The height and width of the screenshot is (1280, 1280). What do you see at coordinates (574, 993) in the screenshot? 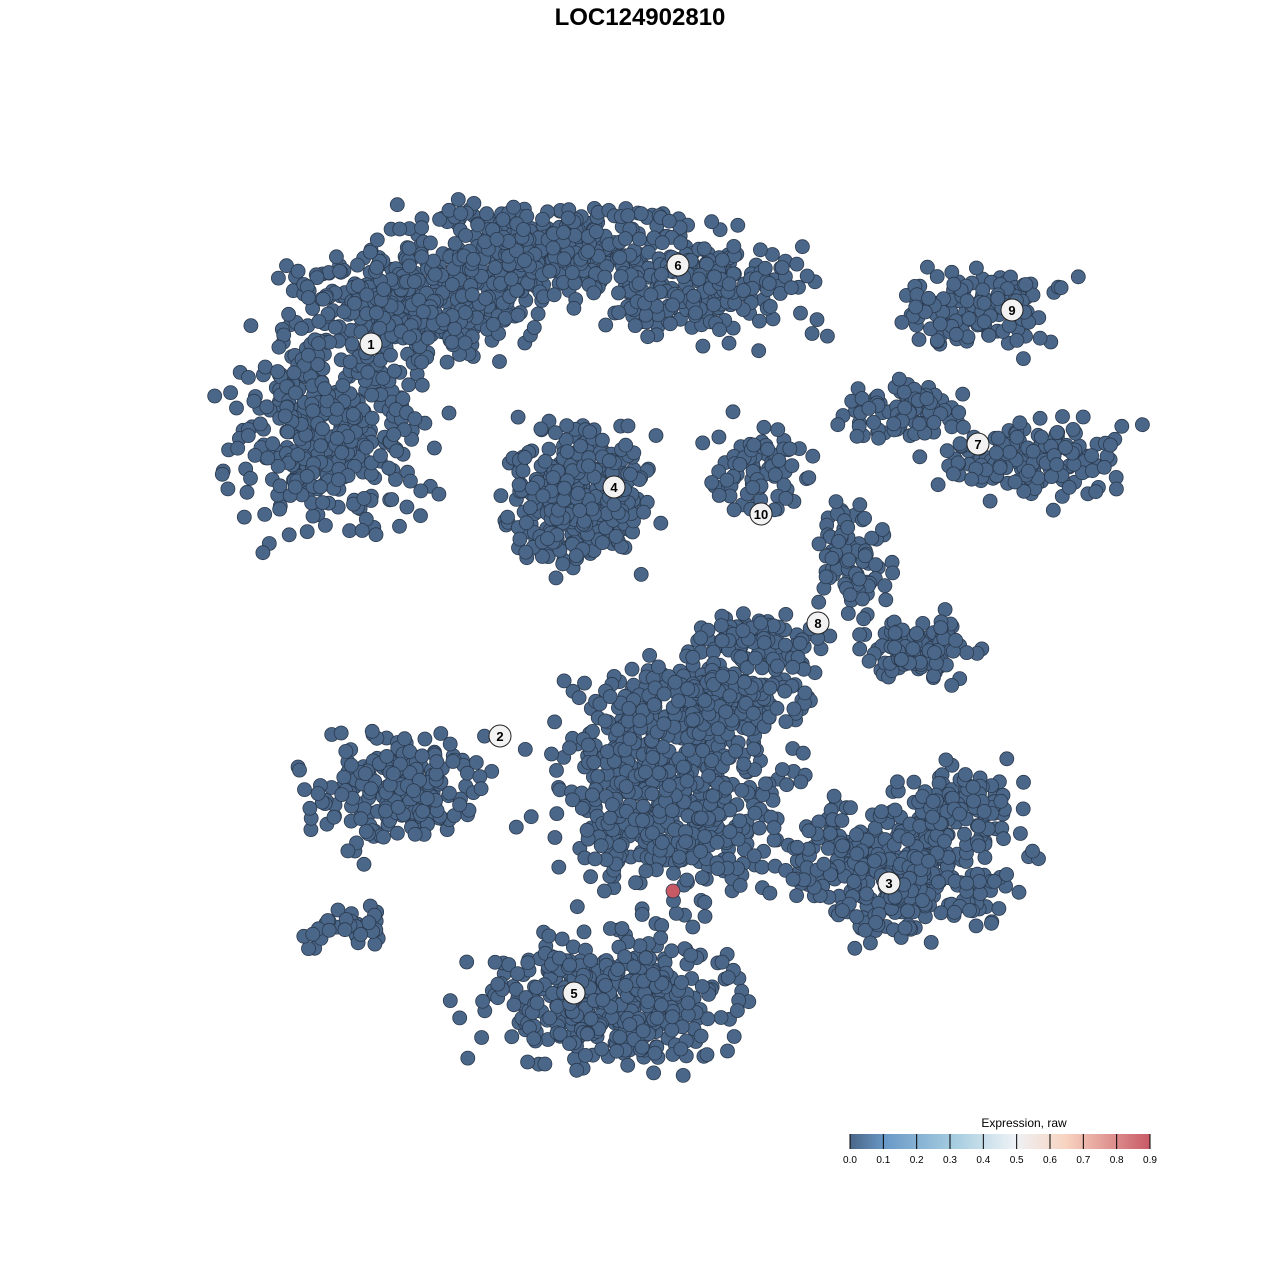
I see `cluster-label-5: 5` at bounding box center [574, 993].